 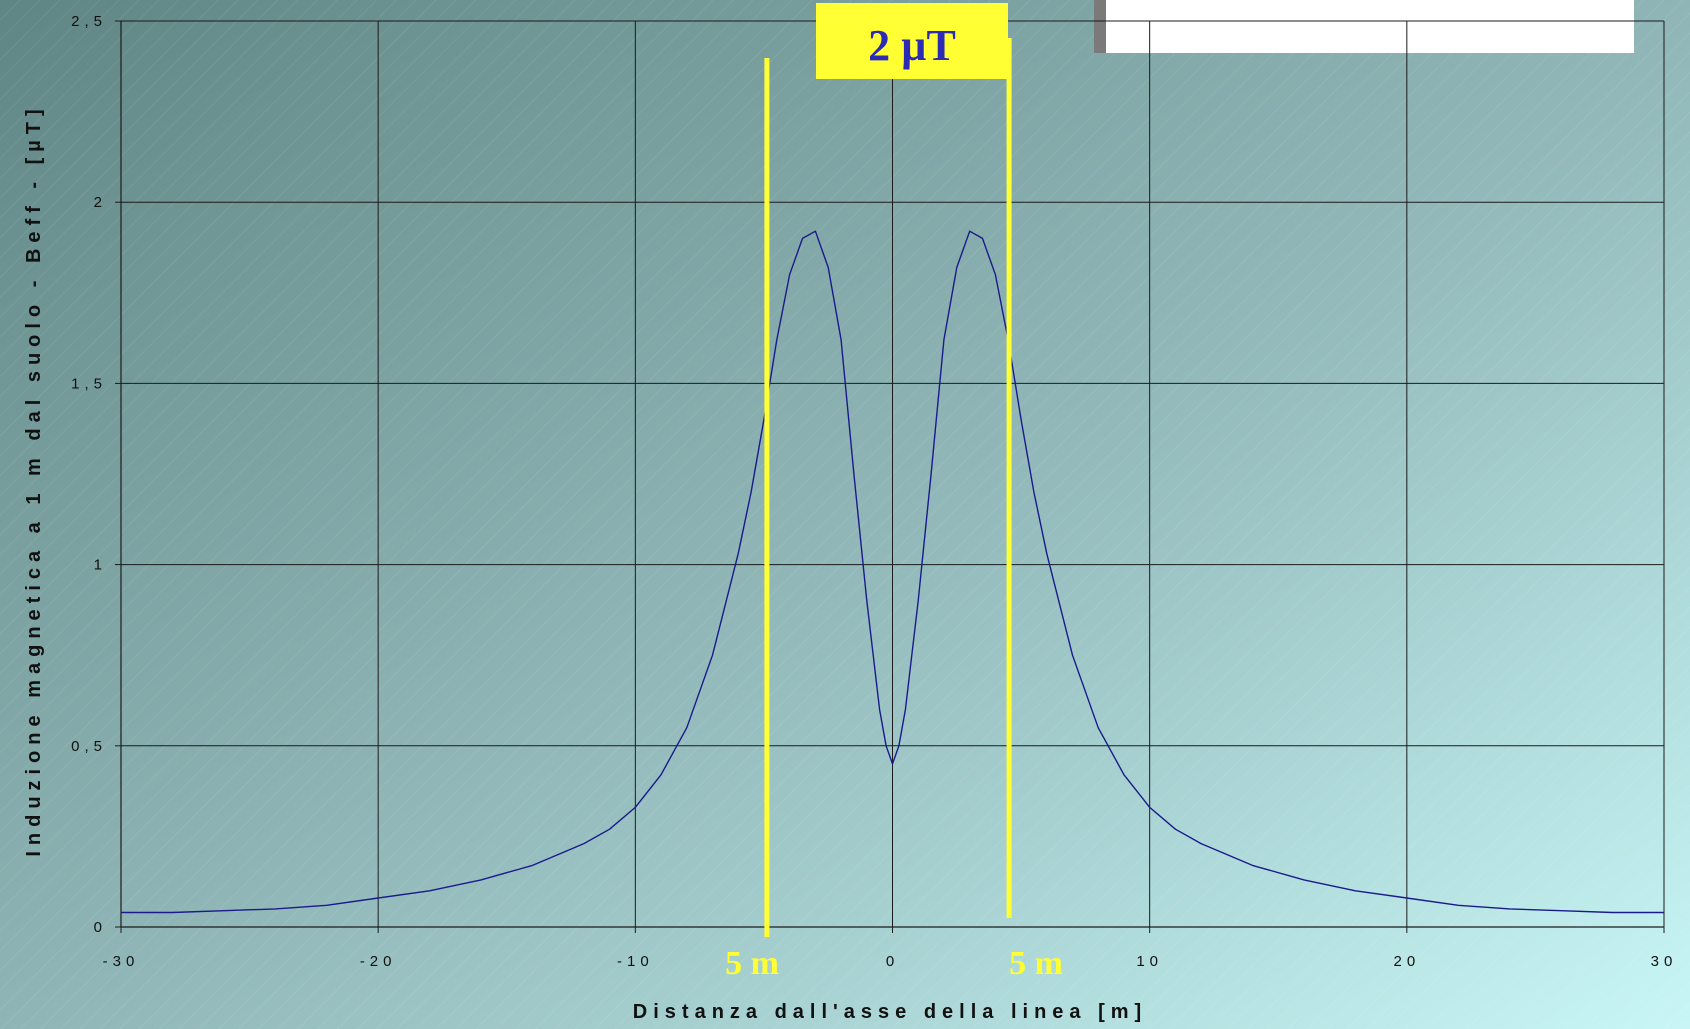 I want to click on limit-label-box, so click(x=912, y=41).